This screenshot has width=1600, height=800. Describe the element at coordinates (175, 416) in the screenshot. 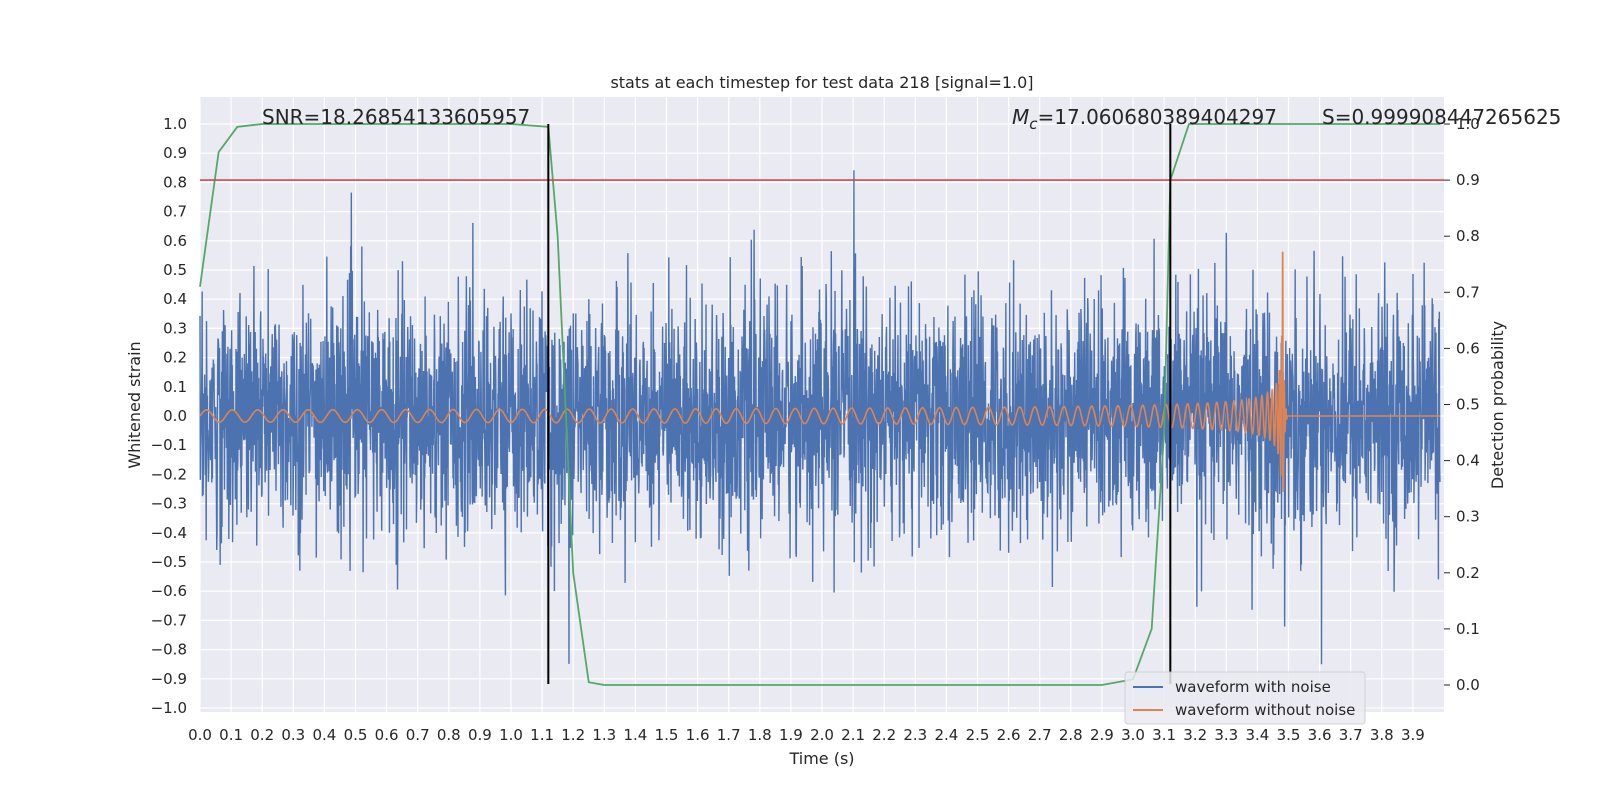

I see `y-tick-label-left: 0.0` at that location.